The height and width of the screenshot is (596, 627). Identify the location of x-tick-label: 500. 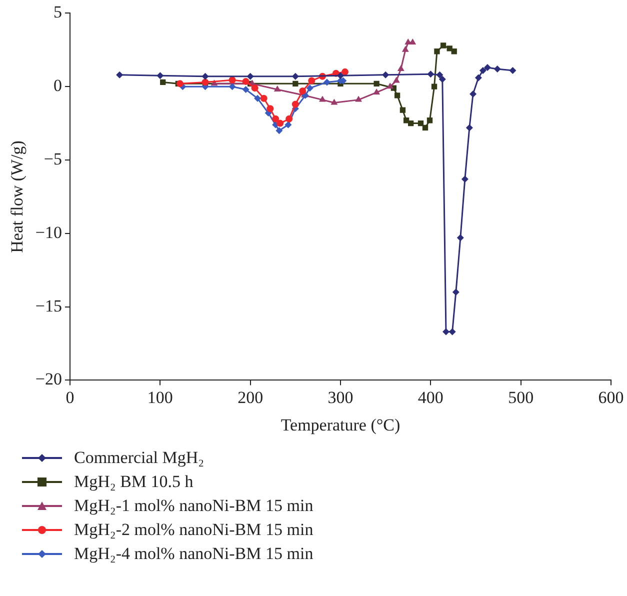
(521, 397).